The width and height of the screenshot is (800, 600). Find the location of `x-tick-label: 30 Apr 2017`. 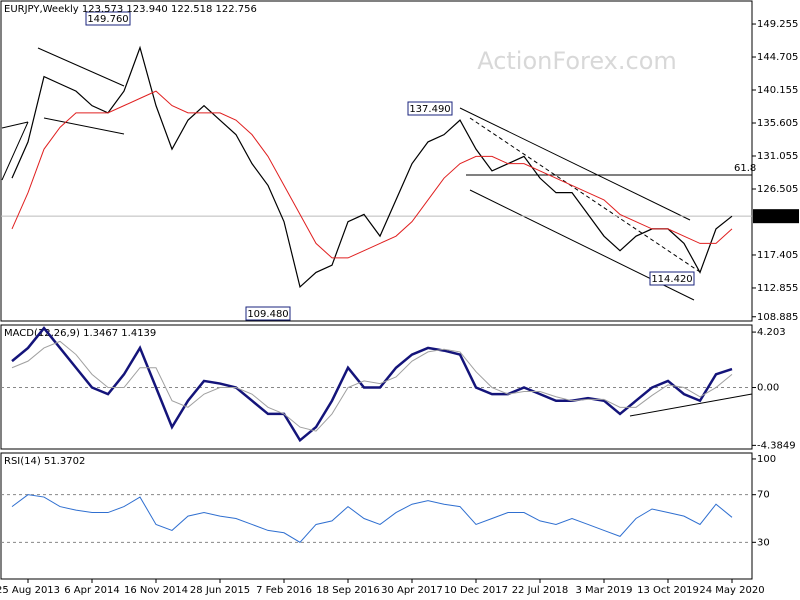

x-tick-label: 30 Apr 2017 is located at coordinates (412, 590).